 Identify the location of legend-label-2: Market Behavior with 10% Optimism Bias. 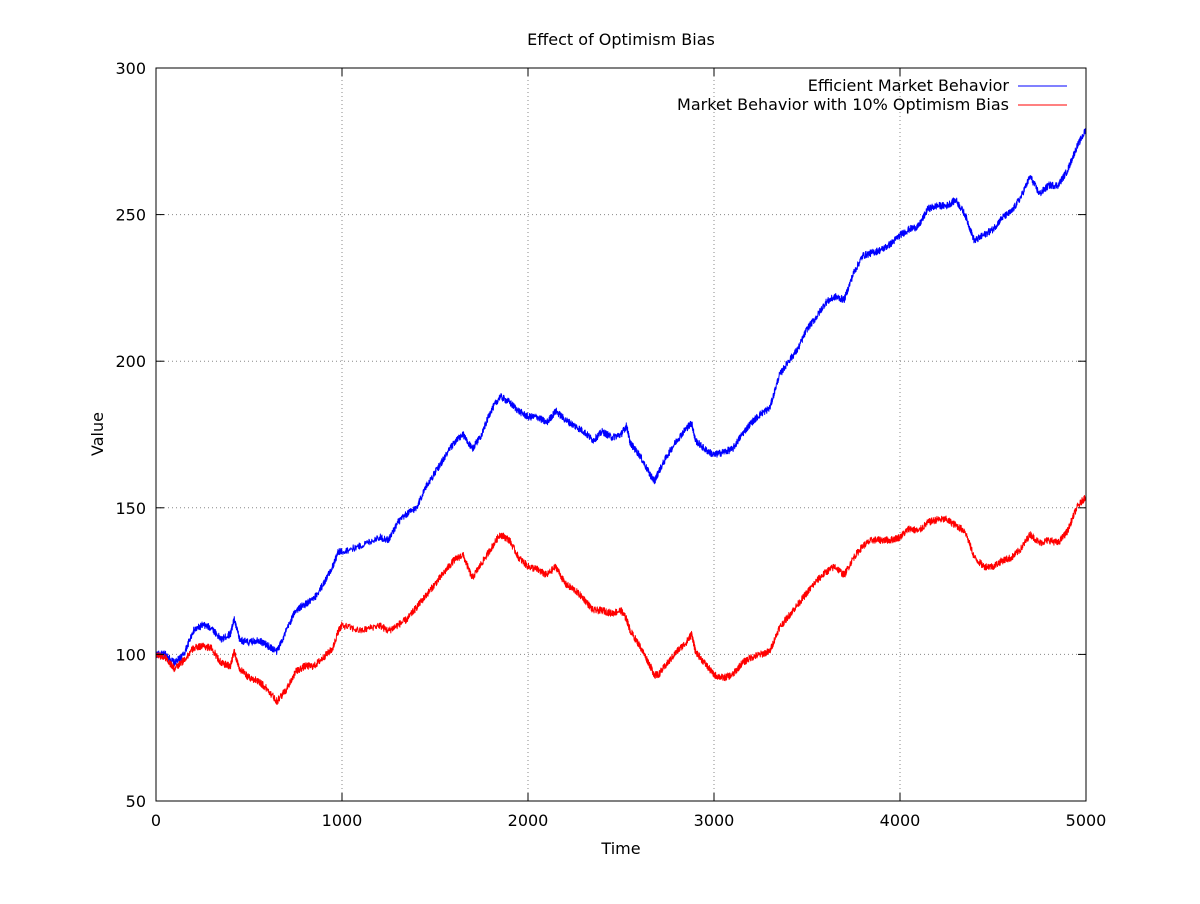
(843, 104).